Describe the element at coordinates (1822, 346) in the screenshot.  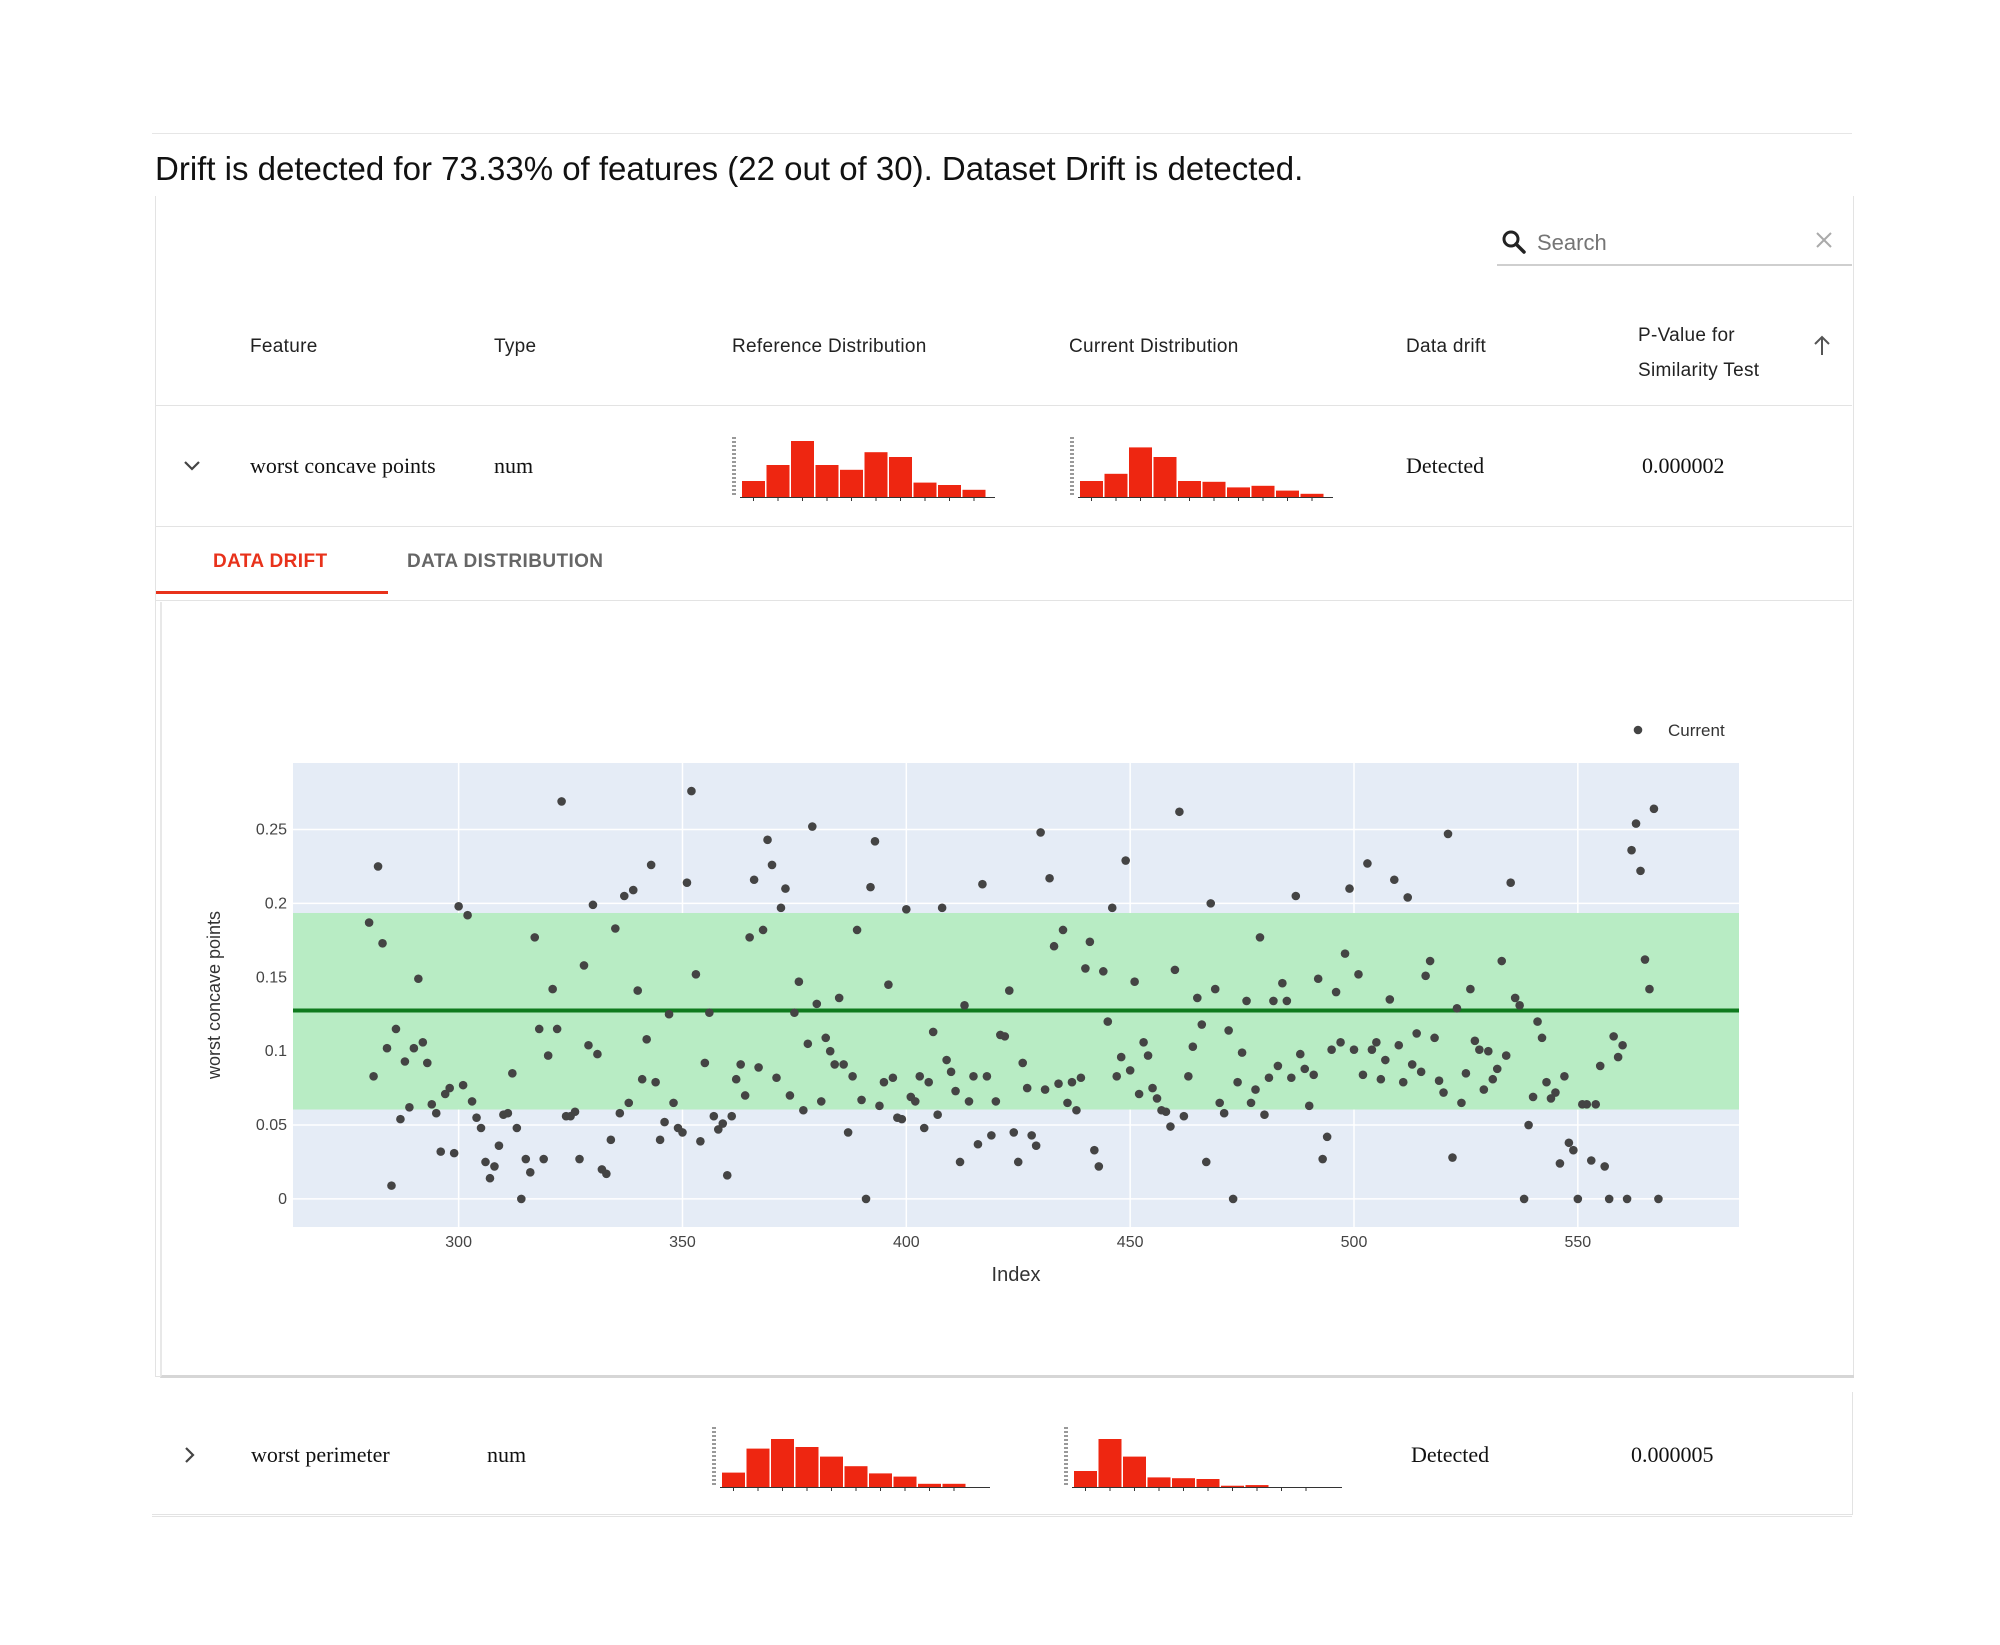
I see `arrow-up-icon` at that location.